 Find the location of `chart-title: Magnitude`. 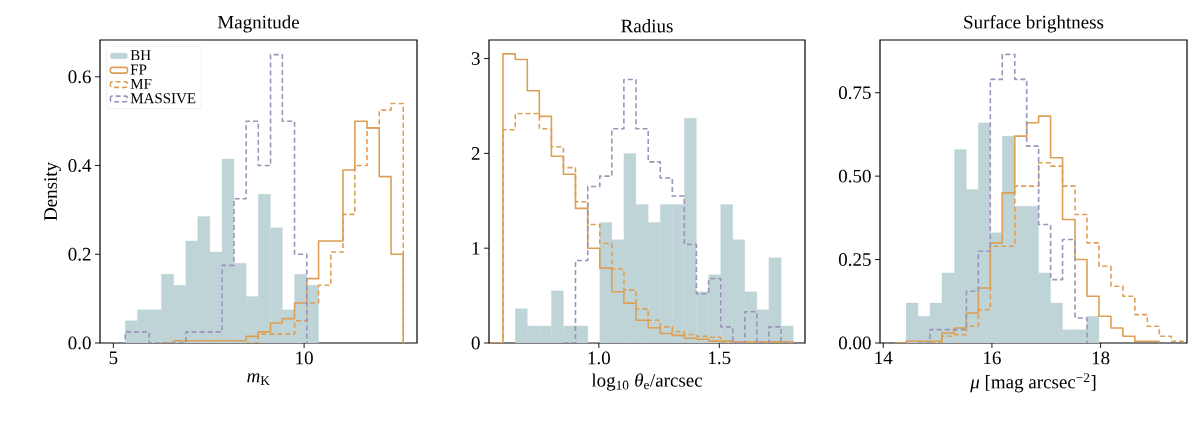

chart-title: Magnitude is located at coordinates (258, 24).